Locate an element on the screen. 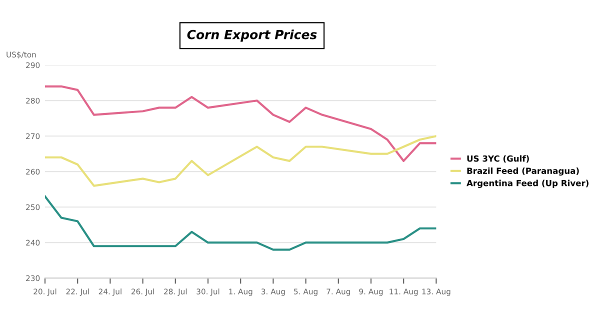 The image size is (600, 310). legend-label: Brazil Feed (Paranagua) is located at coordinates (523, 171).